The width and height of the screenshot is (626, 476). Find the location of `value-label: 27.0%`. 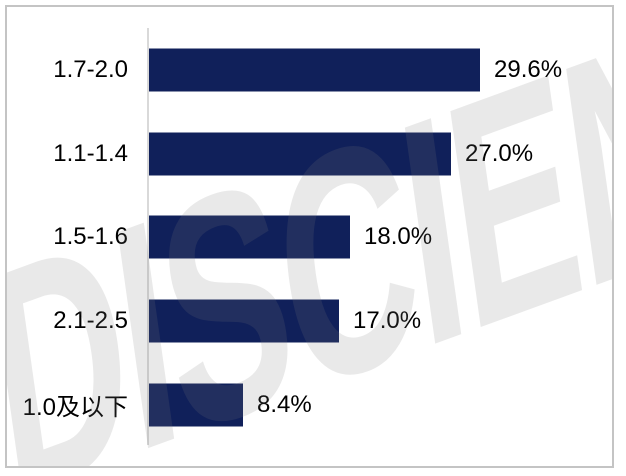

value-label: 27.0% is located at coordinates (499, 153).